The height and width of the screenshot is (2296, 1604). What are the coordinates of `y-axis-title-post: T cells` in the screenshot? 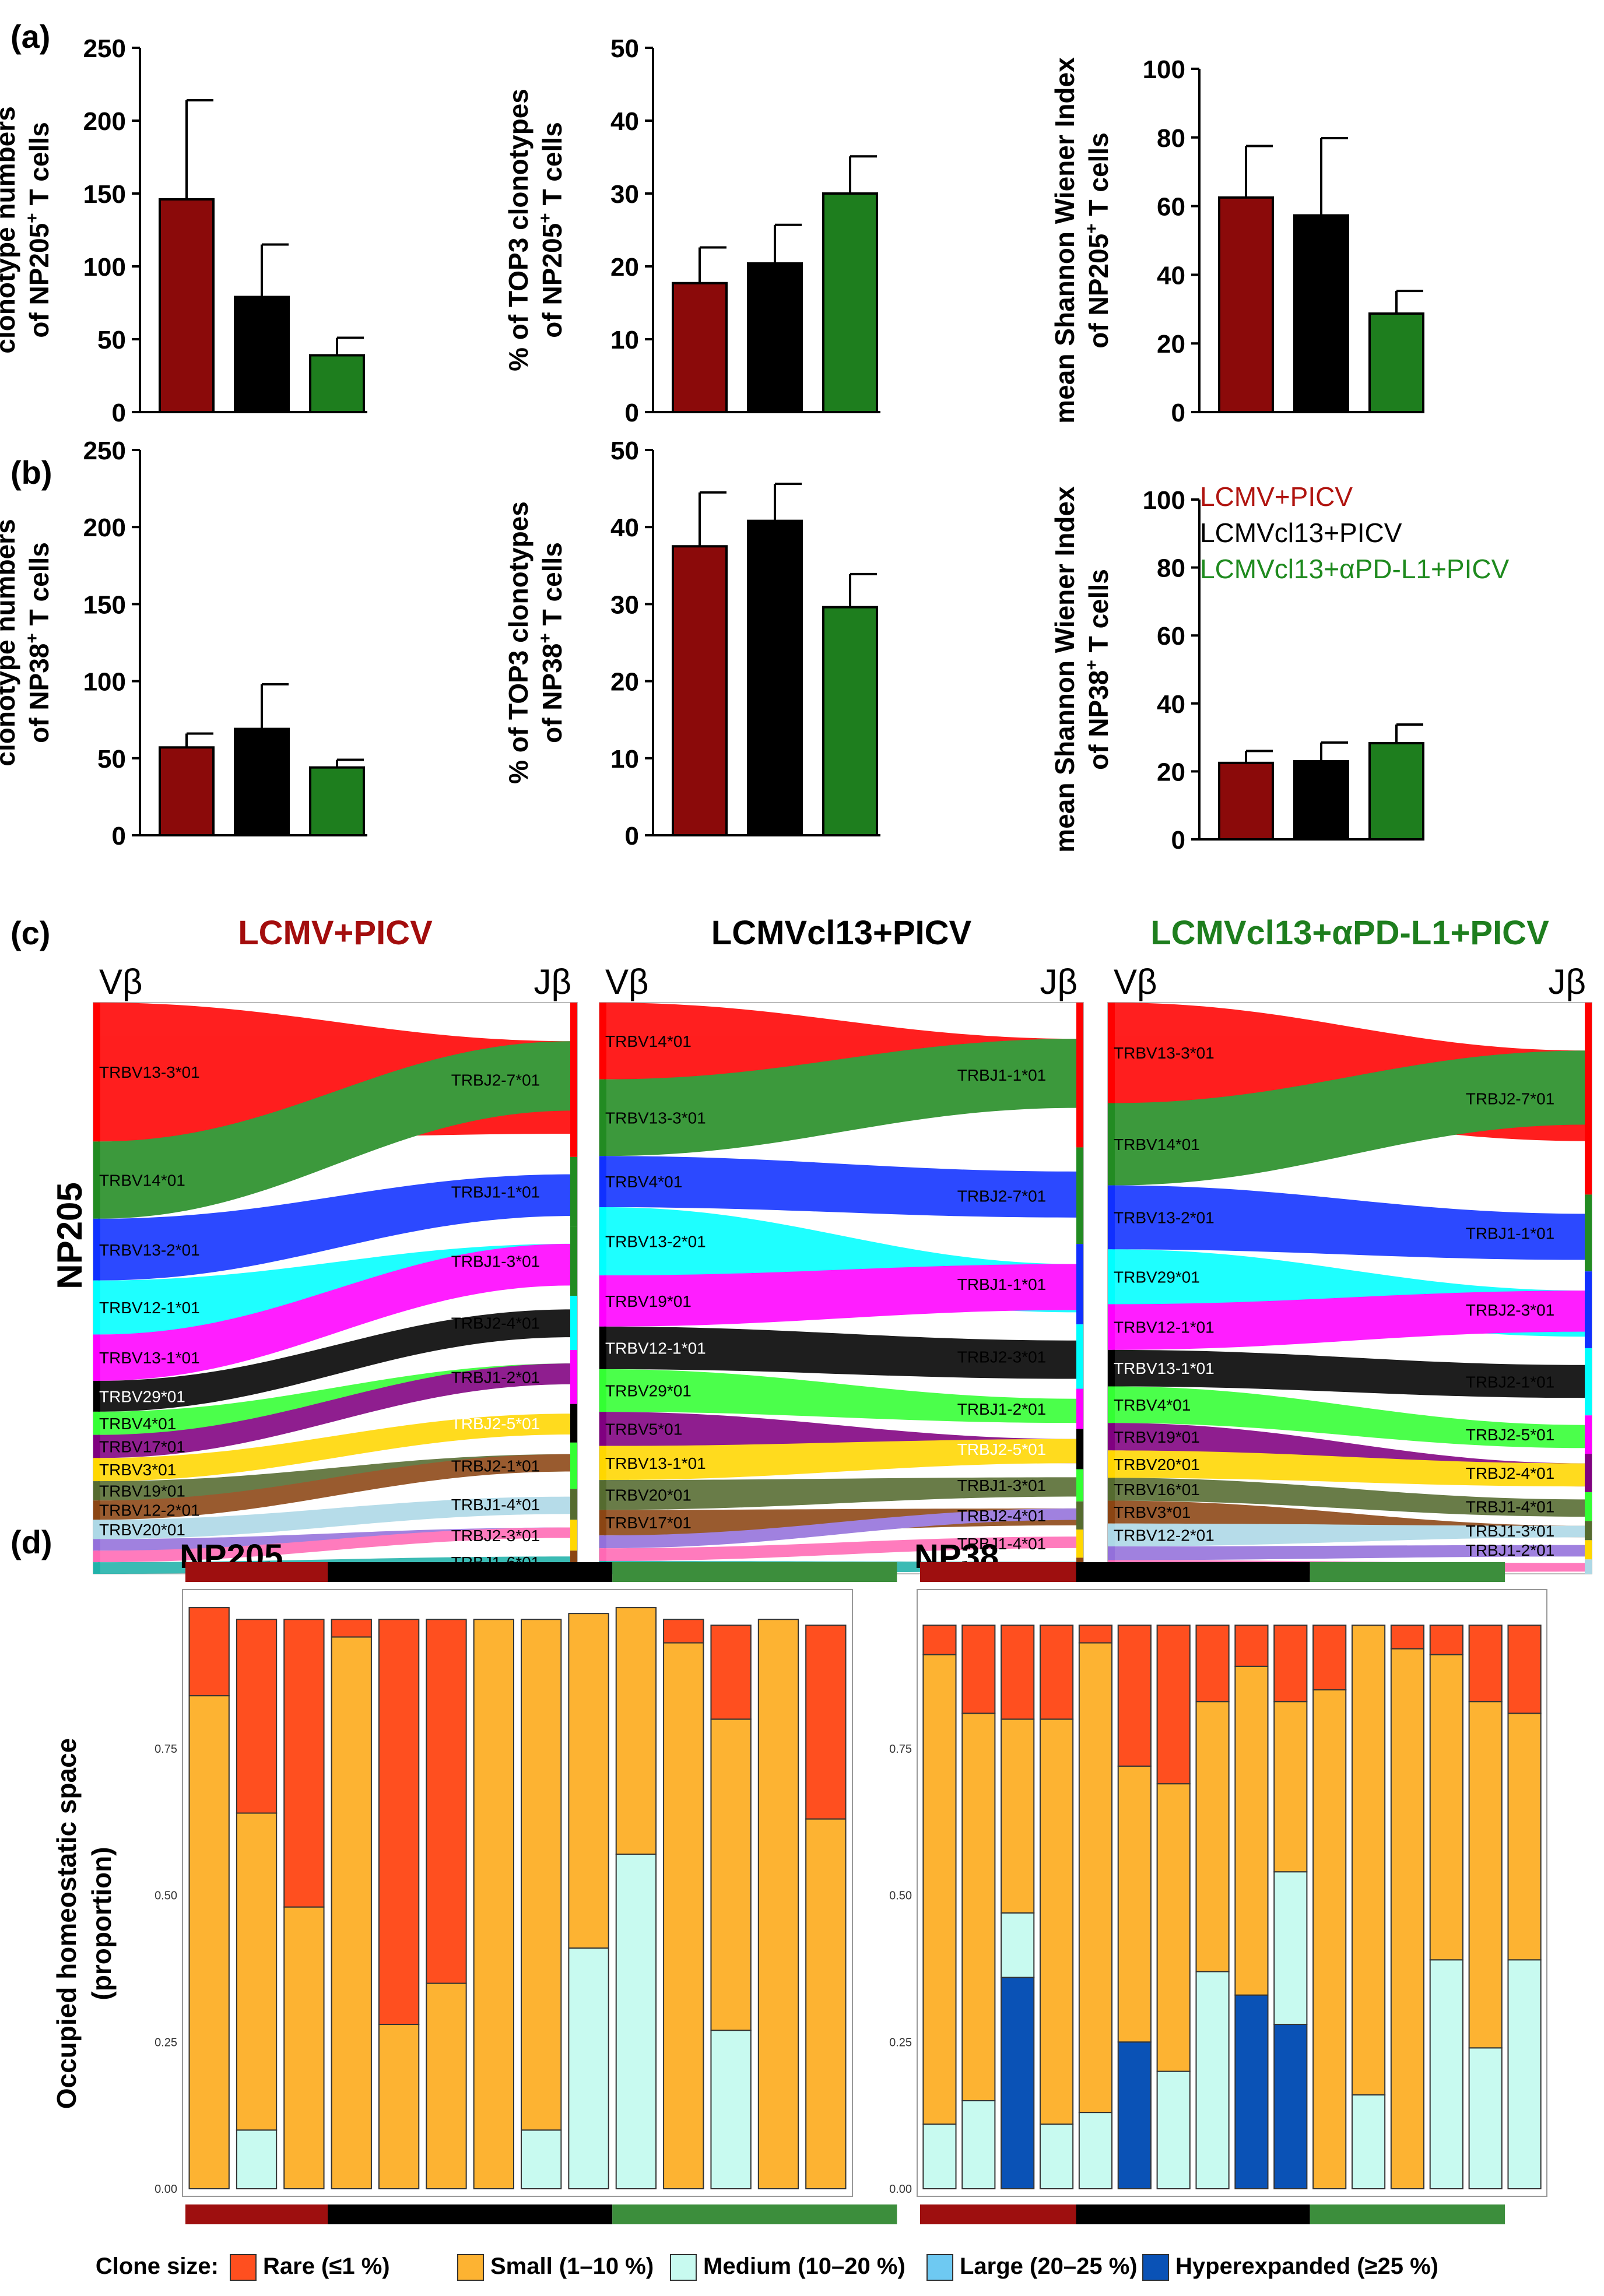 It's located at (39, 167).